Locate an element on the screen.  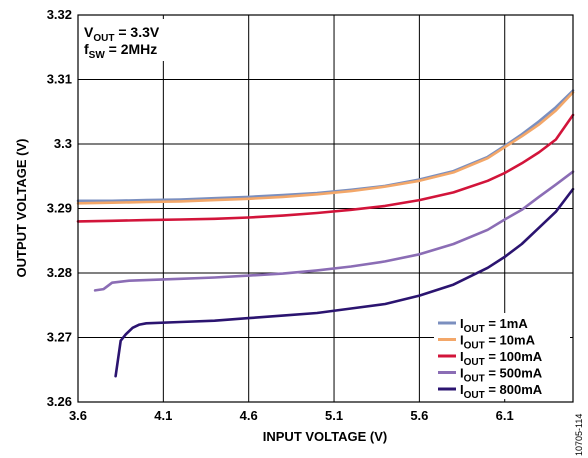
x-tick-label: 5.1 is located at coordinates (334, 415).